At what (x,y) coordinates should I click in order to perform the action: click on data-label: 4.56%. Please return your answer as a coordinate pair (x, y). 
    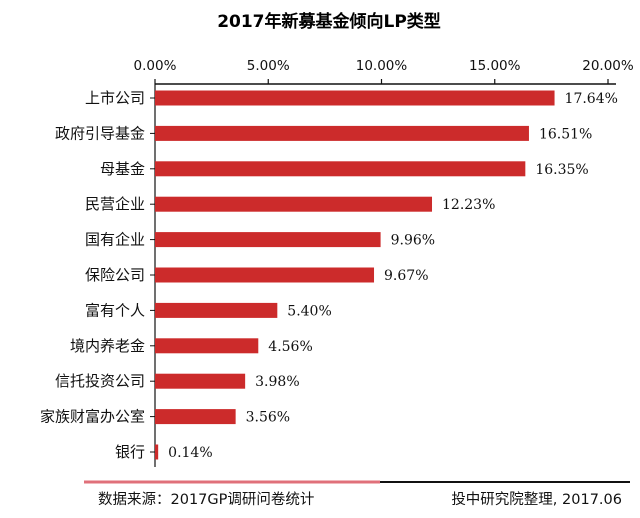
    Looking at the image, I should click on (290, 347).